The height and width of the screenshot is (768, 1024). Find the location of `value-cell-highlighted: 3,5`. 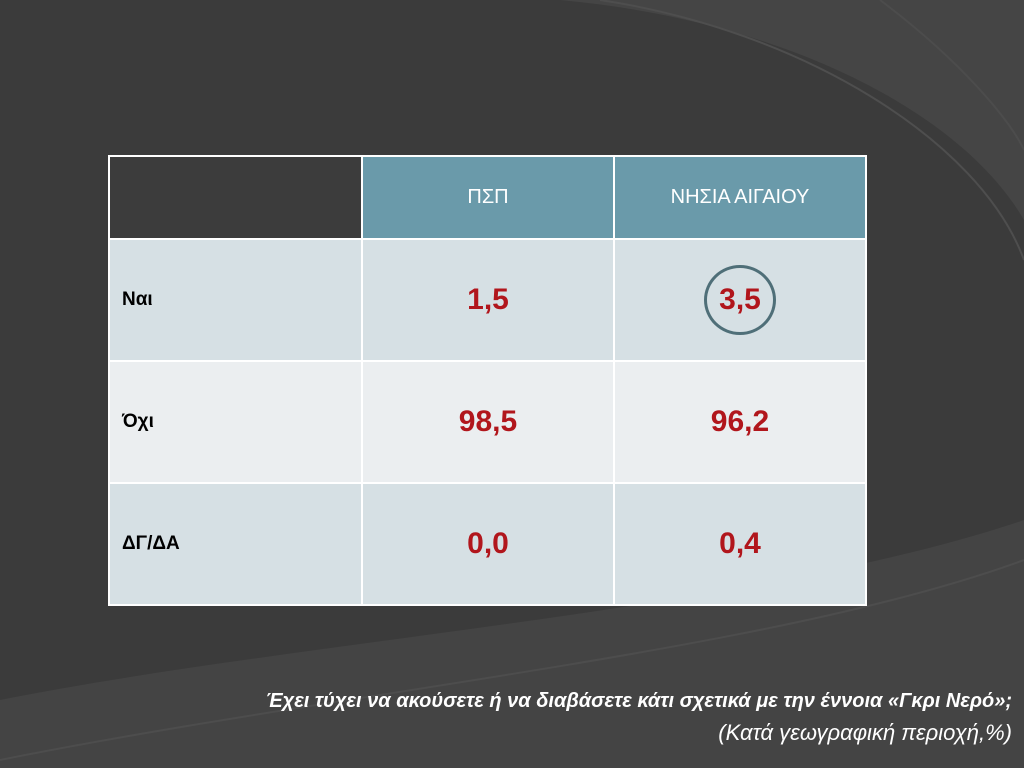

value-cell-highlighted: 3,5 is located at coordinates (740, 300).